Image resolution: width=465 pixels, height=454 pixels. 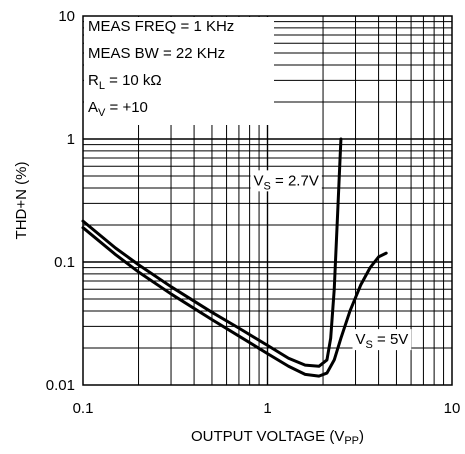 I want to click on condition-text: MEAS FREQ = 1 KHz, so click(x=161, y=26).